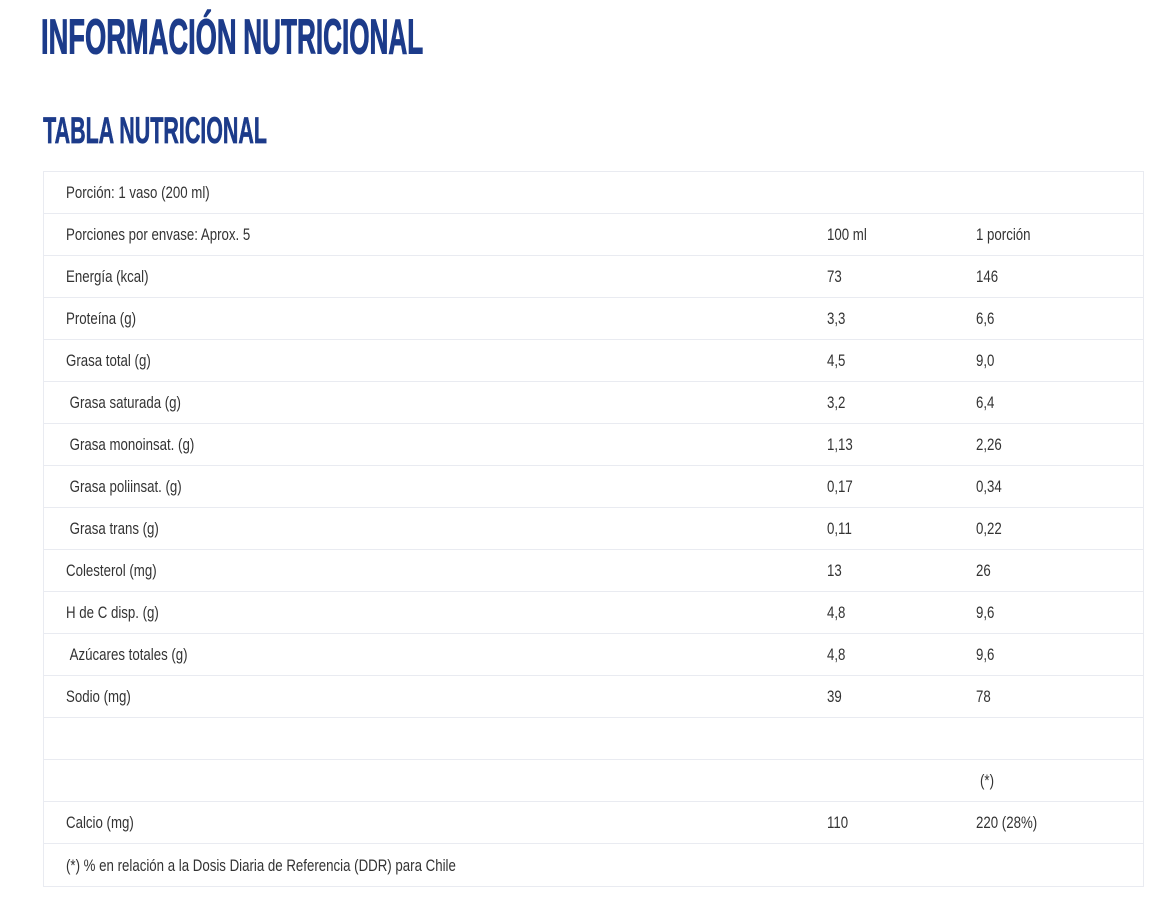  What do you see at coordinates (155, 130) in the screenshot?
I see `svg-text: TABLA NUTRICIONAL` at bounding box center [155, 130].